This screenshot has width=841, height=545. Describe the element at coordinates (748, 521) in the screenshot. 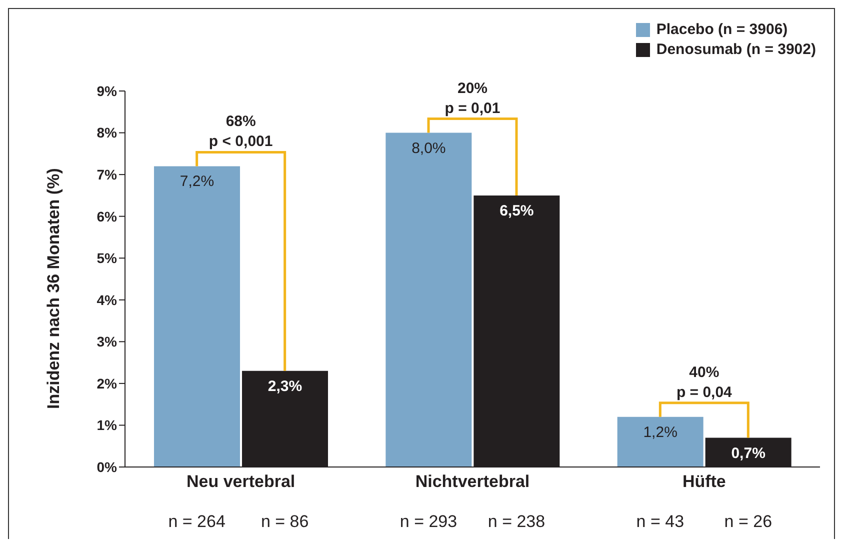

I see `text: n = 26` at that location.